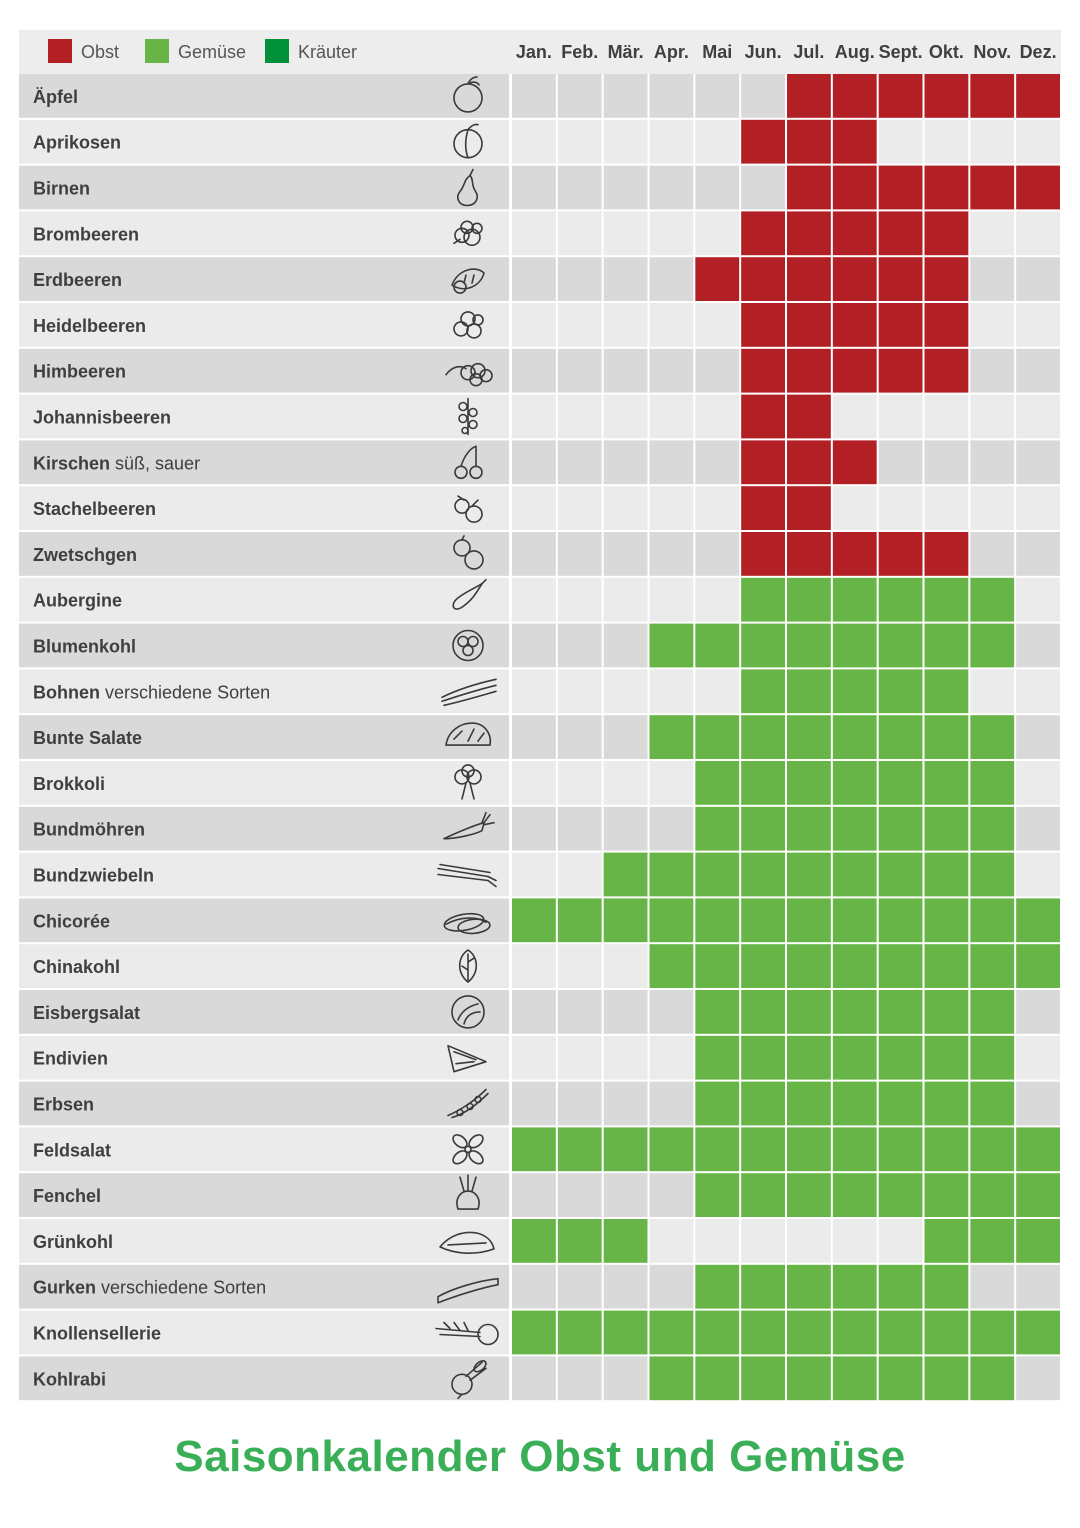 This screenshot has height=1528, width=1080. Describe the element at coordinates (71, 921) in the screenshot. I see `row-name: Chicorée` at that location.